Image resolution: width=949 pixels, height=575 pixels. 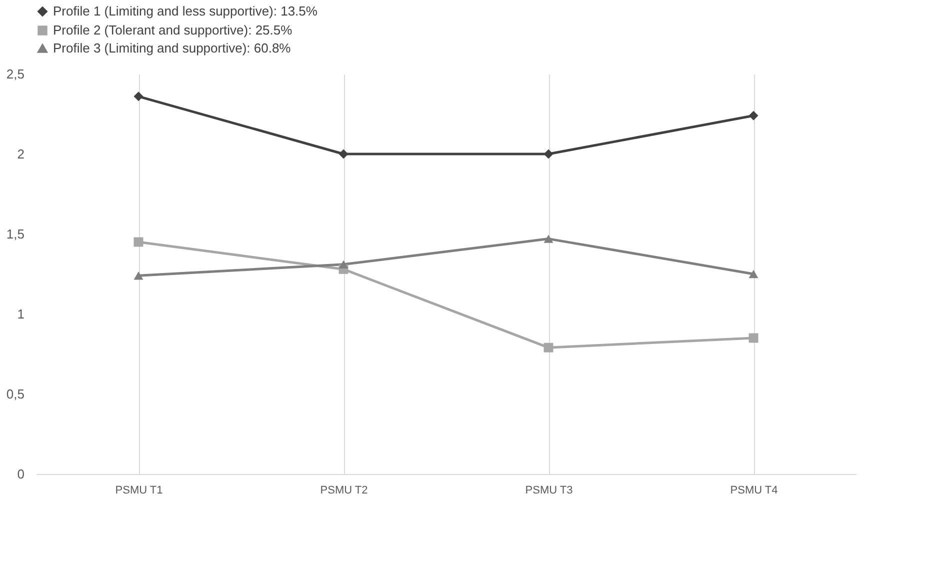 What do you see at coordinates (139, 490) in the screenshot?
I see `x-tick-label: PSMU T1` at bounding box center [139, 490].